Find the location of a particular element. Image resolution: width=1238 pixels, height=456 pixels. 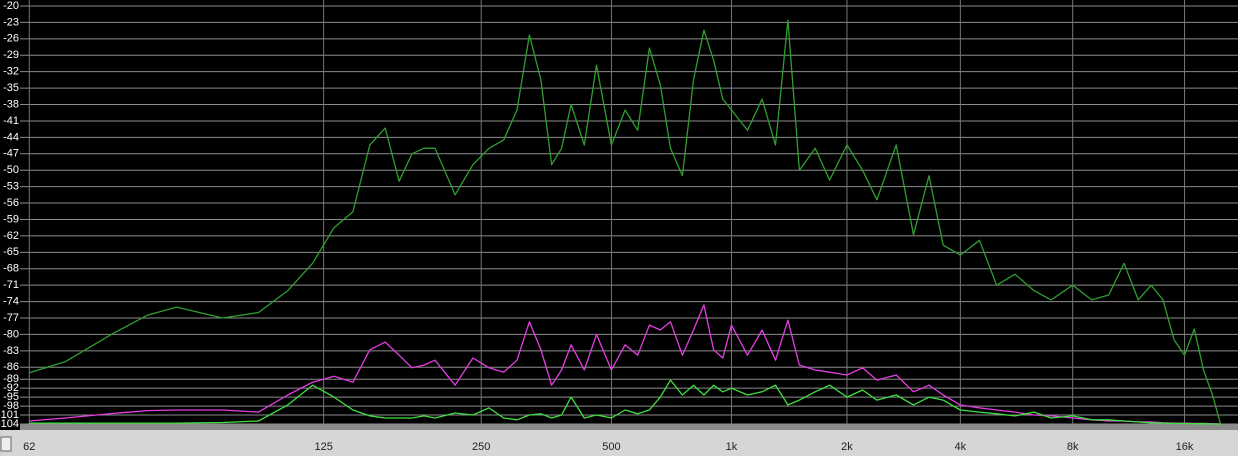

y-tick-label: -86 is located at coordinates (11, 367).